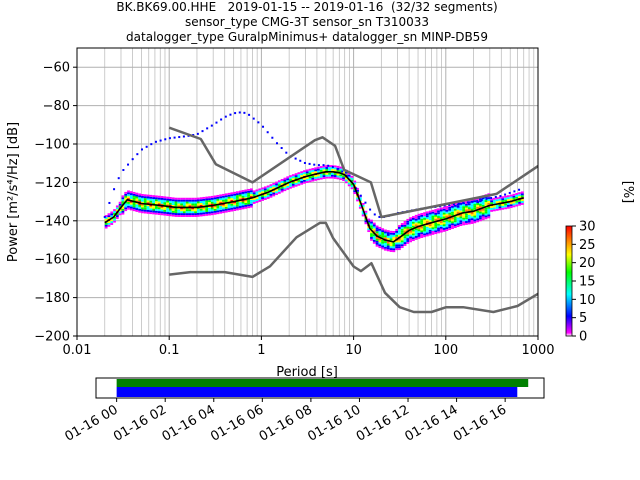 Image resolution: width=640 pixels, height=480 pixels. I want to click on timeline-bars, so click(322, 388).